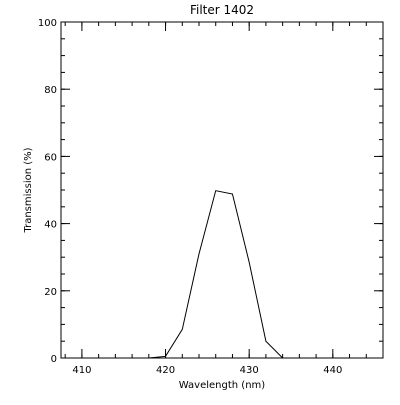 Image resolution: width=400 pixels, height=405 pixels. I want to click on y-axis-label: Transmission (%), so click(28, 190).